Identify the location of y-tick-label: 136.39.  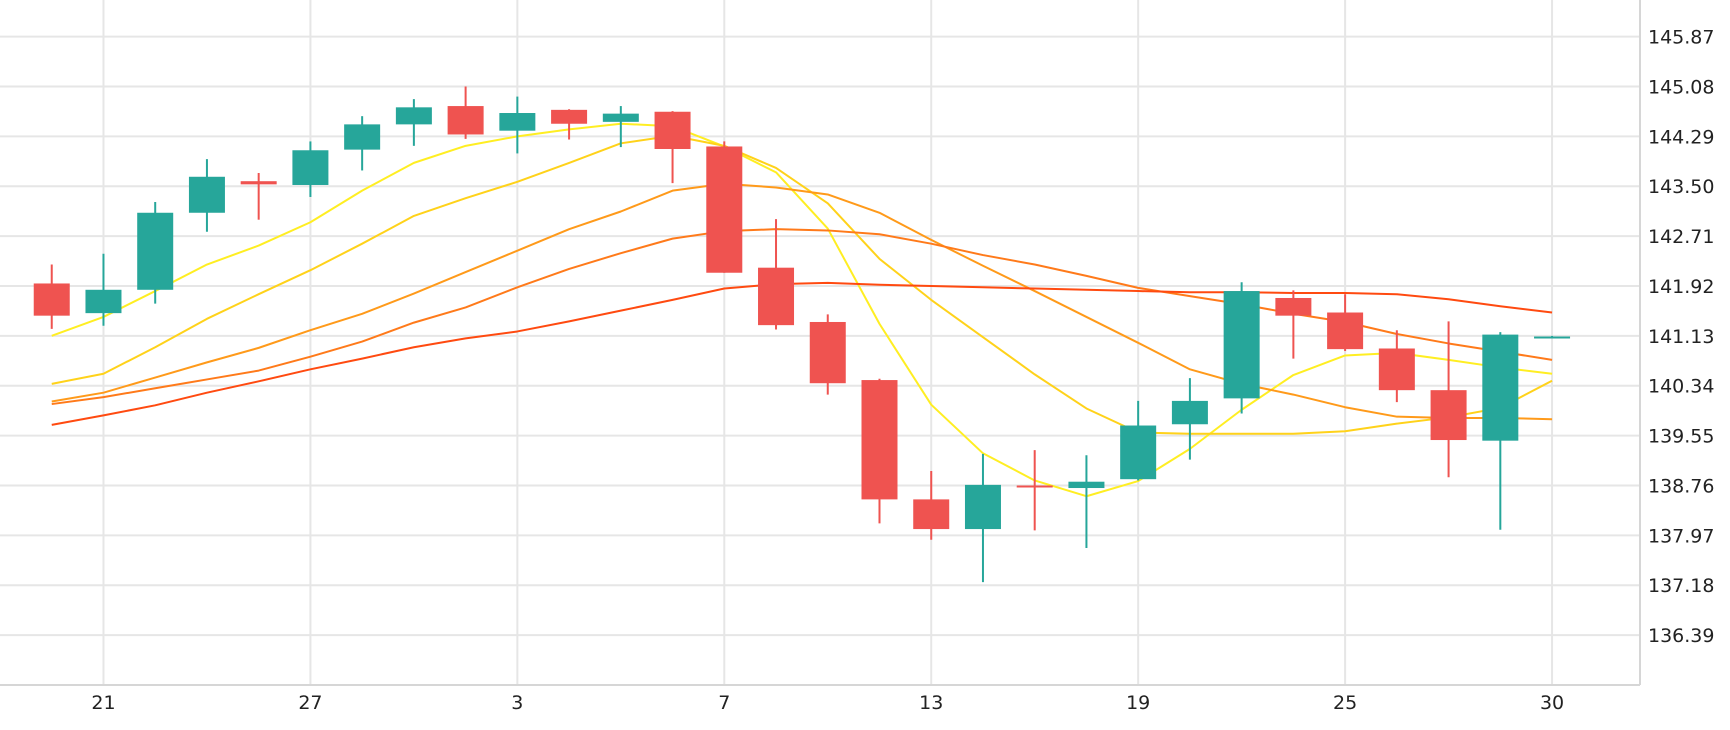
(1681, 636).